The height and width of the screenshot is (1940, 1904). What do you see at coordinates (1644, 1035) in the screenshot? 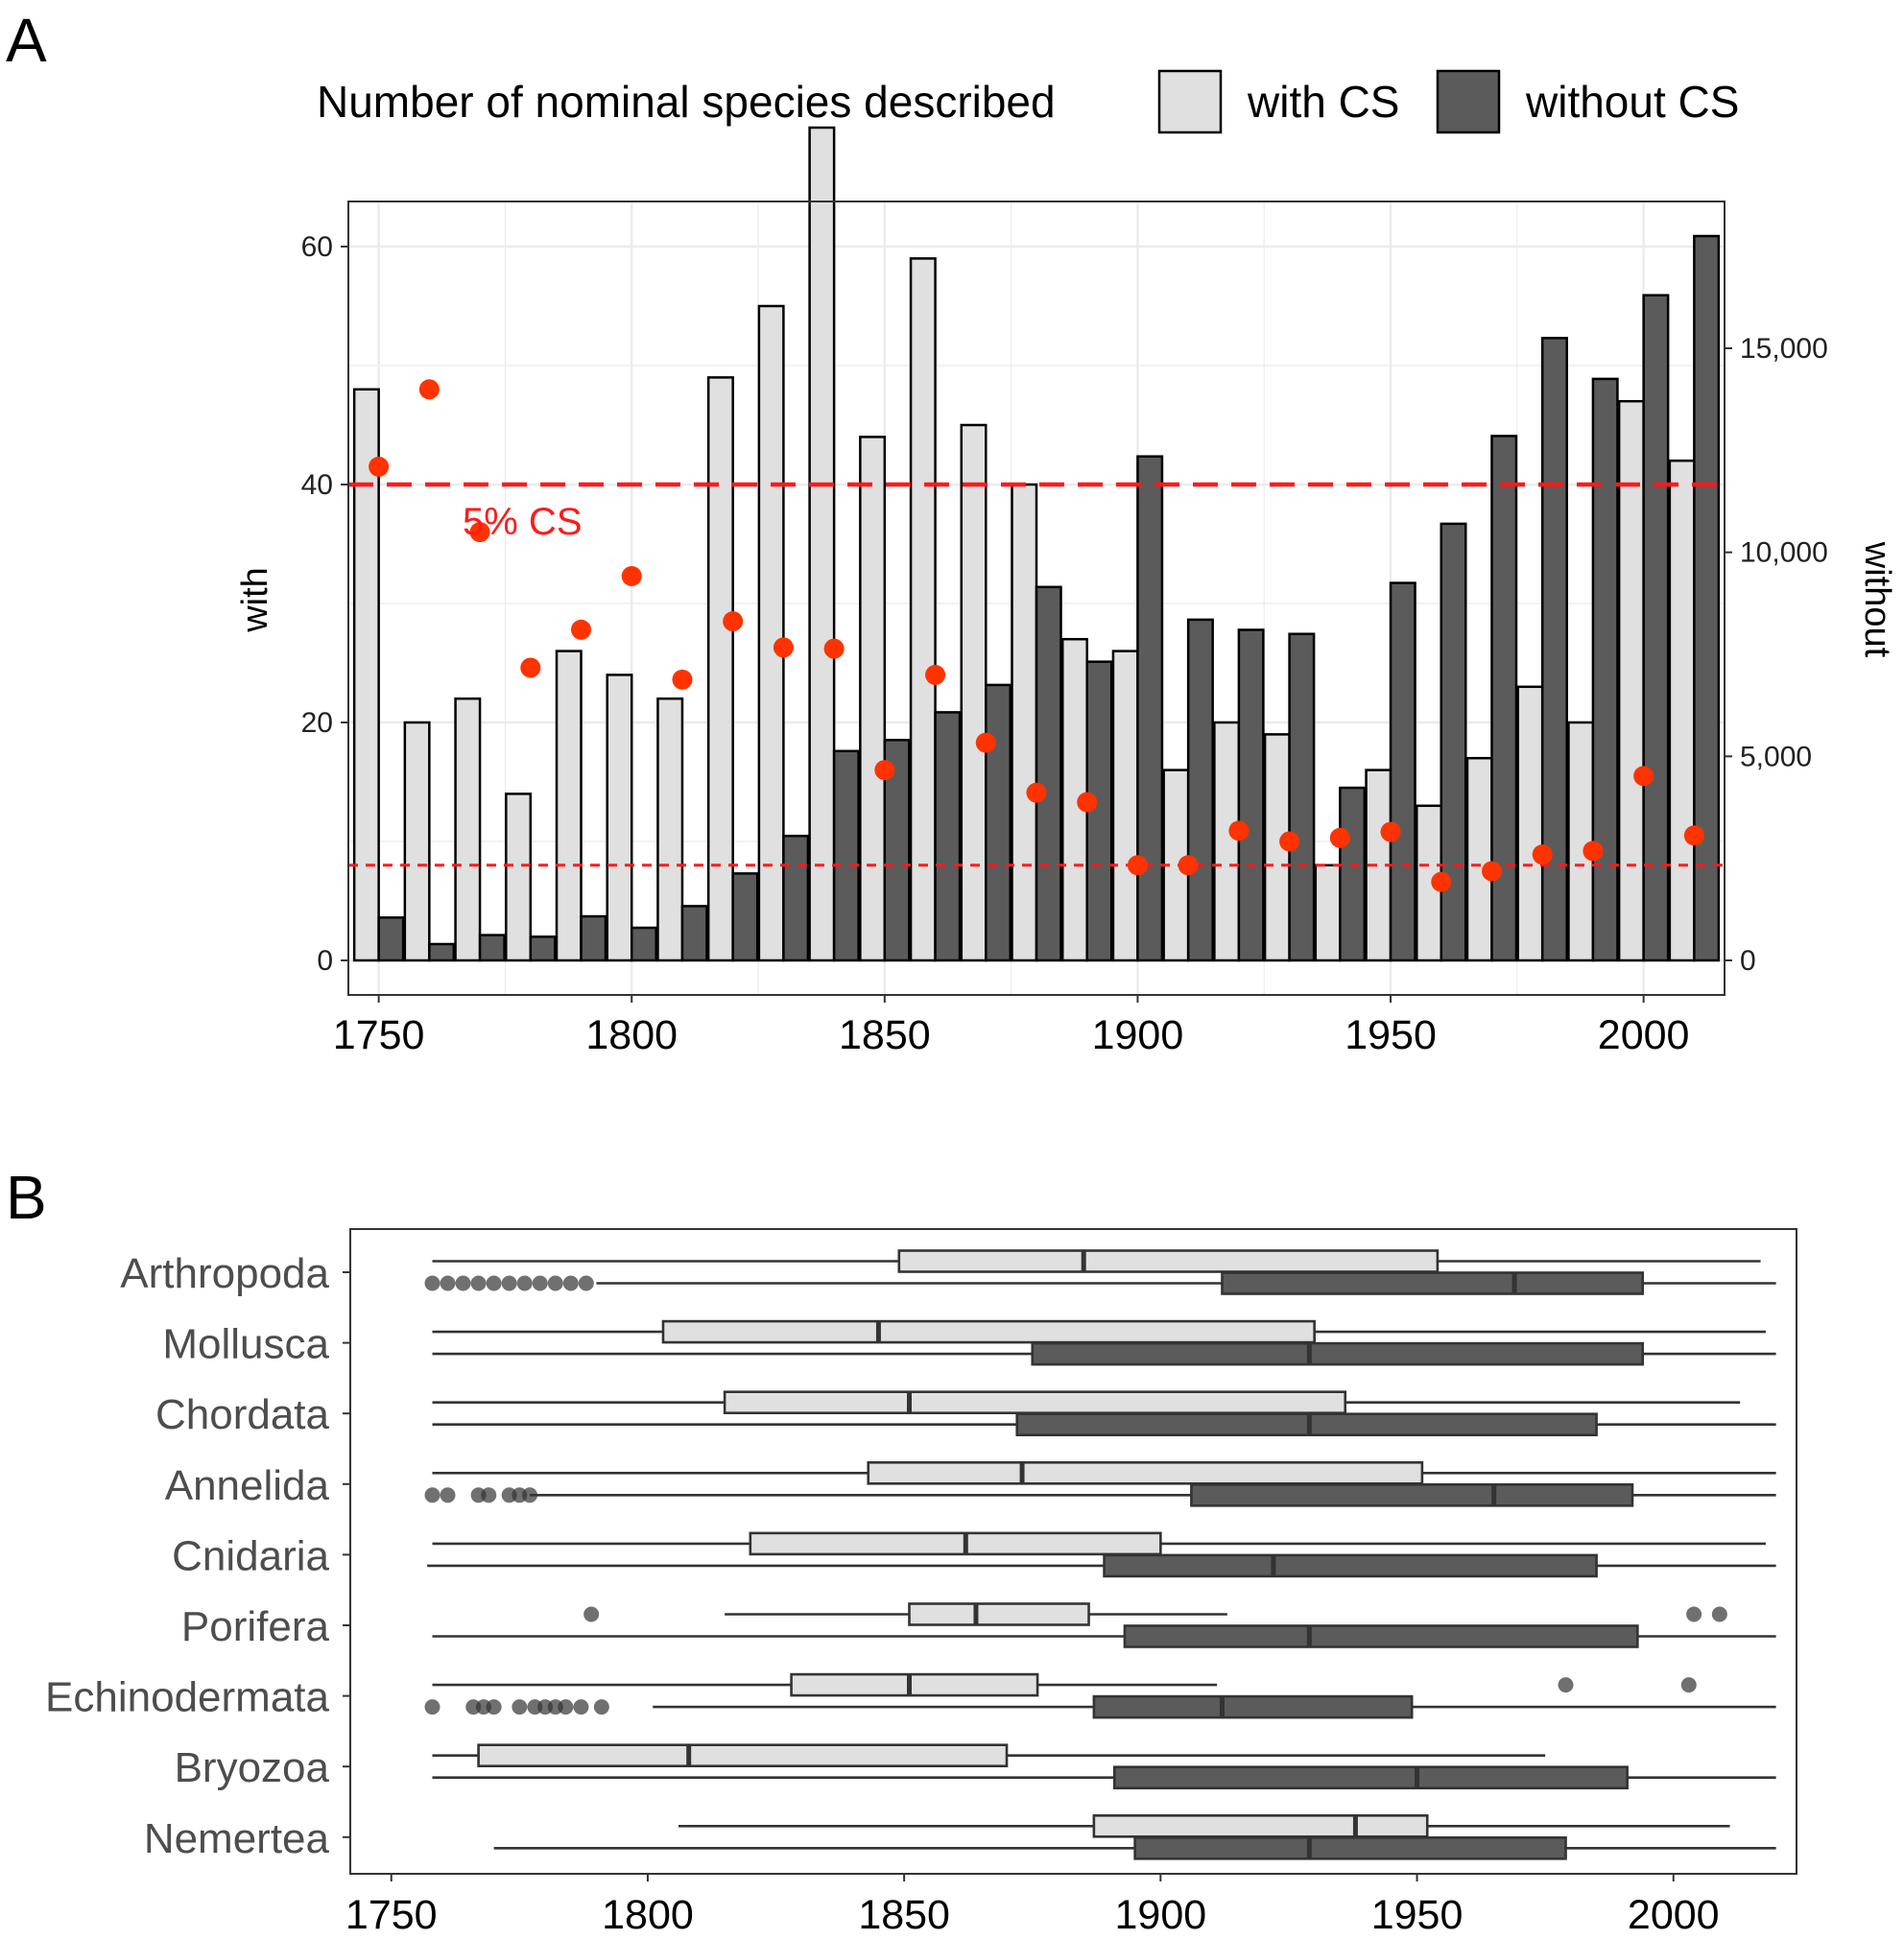
I see `x-tick-label: 2000` at bounding box center [1644, 1035].